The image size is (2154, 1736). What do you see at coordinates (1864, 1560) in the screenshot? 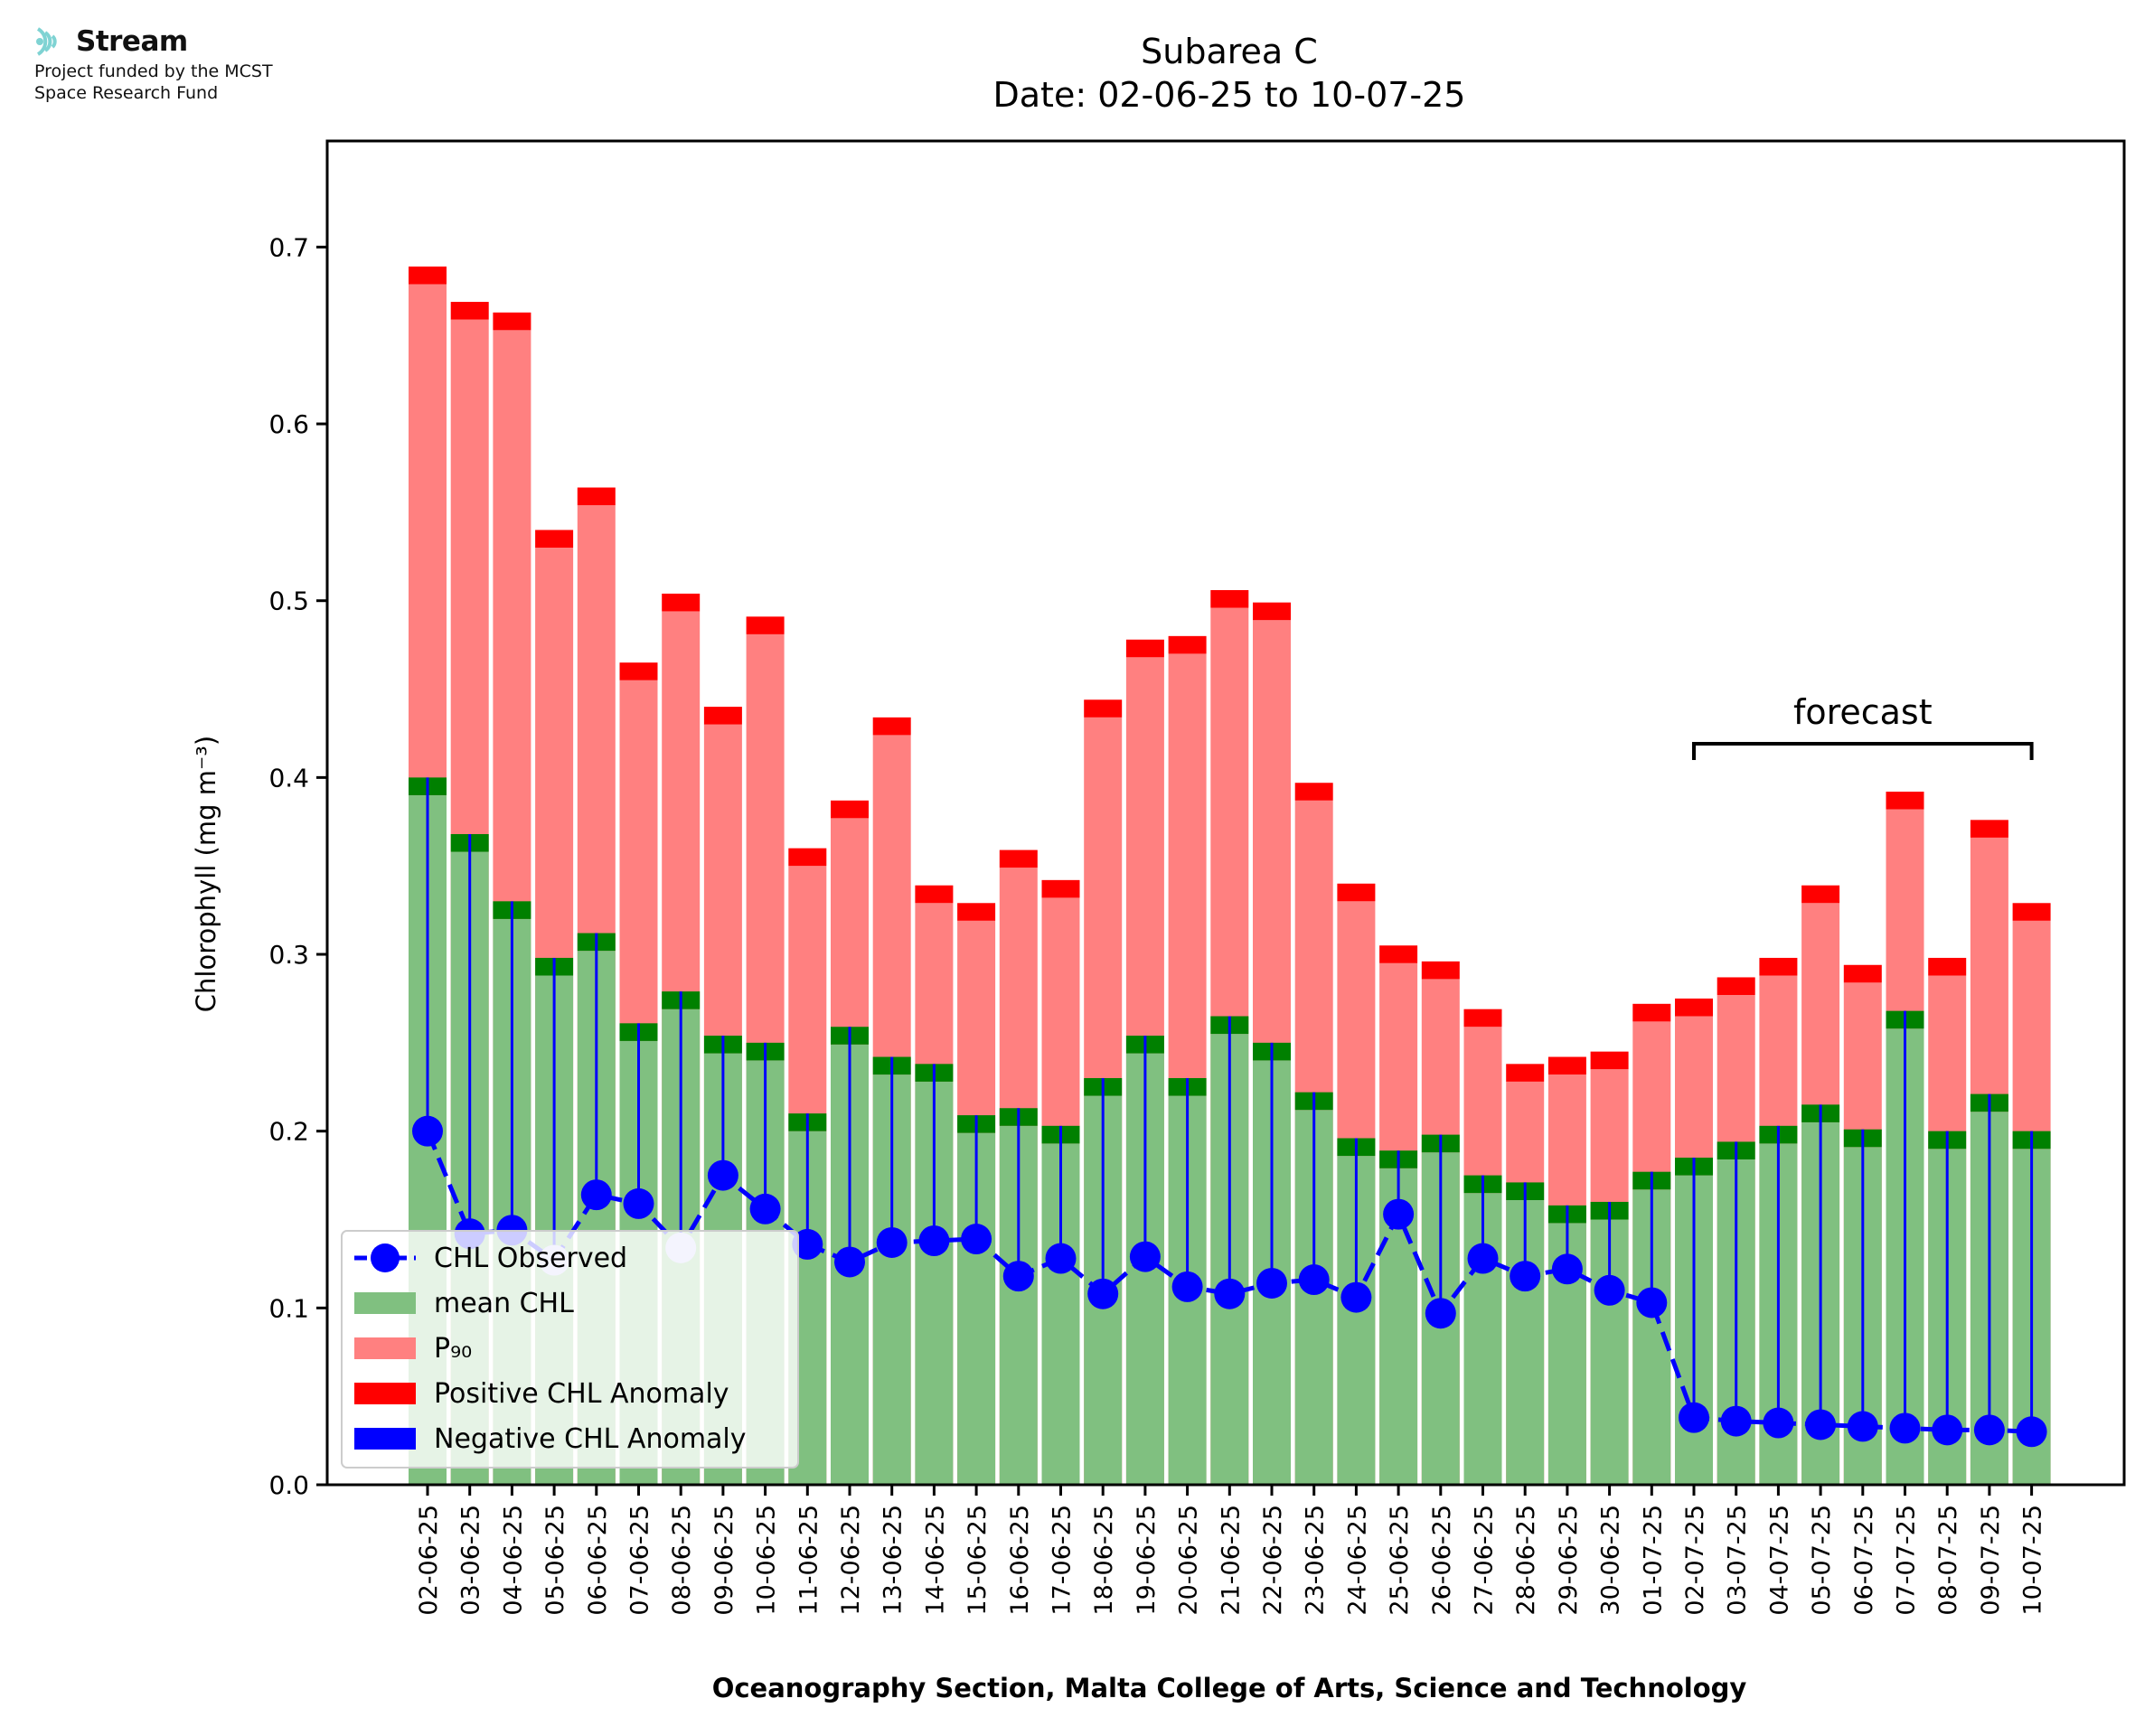
I see `x-tick-label: 06-07-25` at bounding box center [1864, 1560].